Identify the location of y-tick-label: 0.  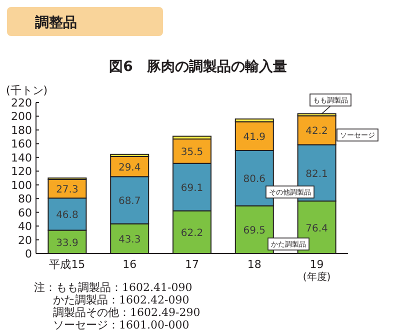
(28, 254).